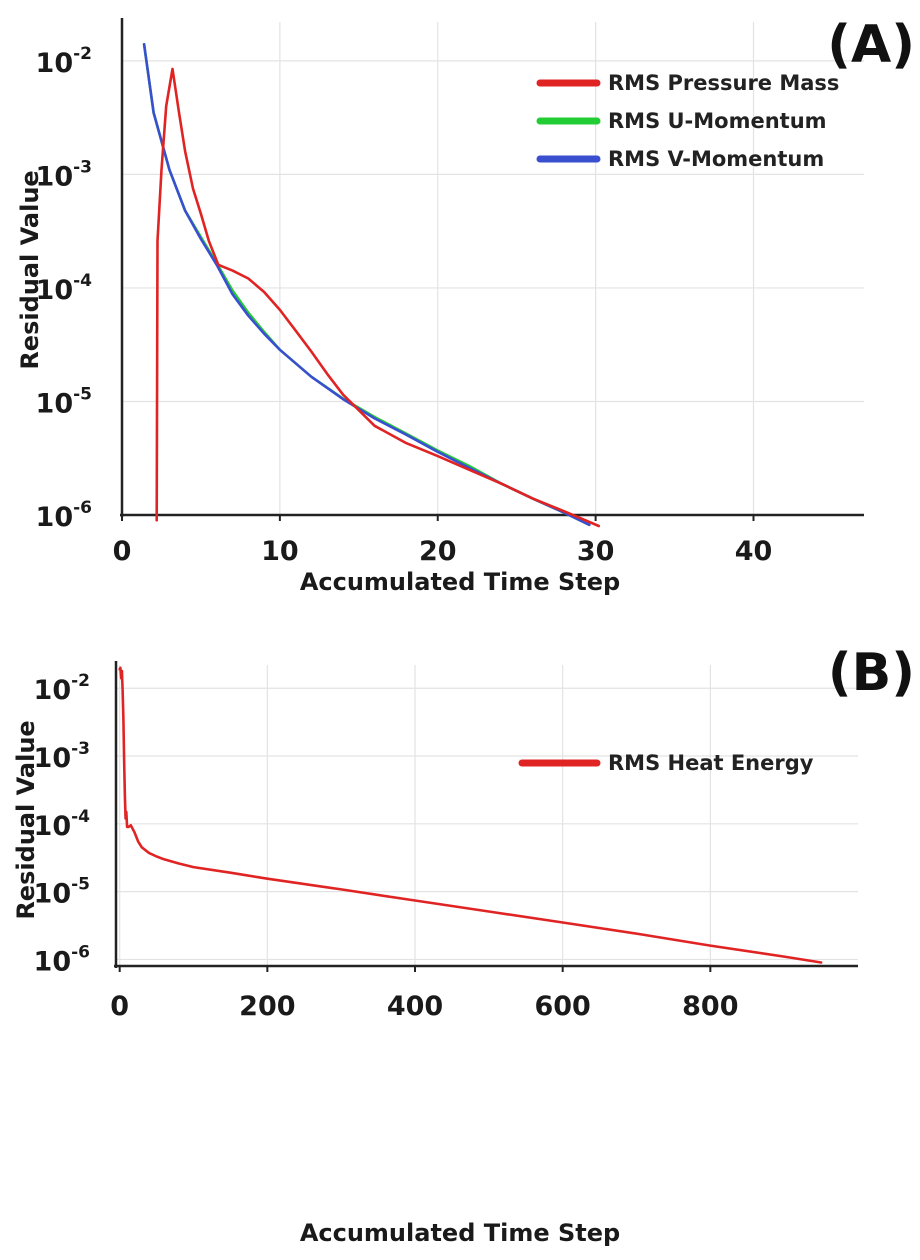 The width and height of the screenshot is (920, 1260). What do you see at coordinates (267, 1006) in the screenshot?
I see `x-tick-label: 200` at bounding box center [267, 1006].